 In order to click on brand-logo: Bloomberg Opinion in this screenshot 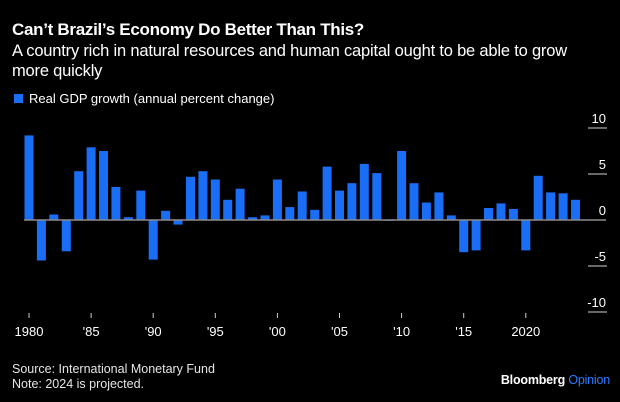, I will do `click(555, 380)`.